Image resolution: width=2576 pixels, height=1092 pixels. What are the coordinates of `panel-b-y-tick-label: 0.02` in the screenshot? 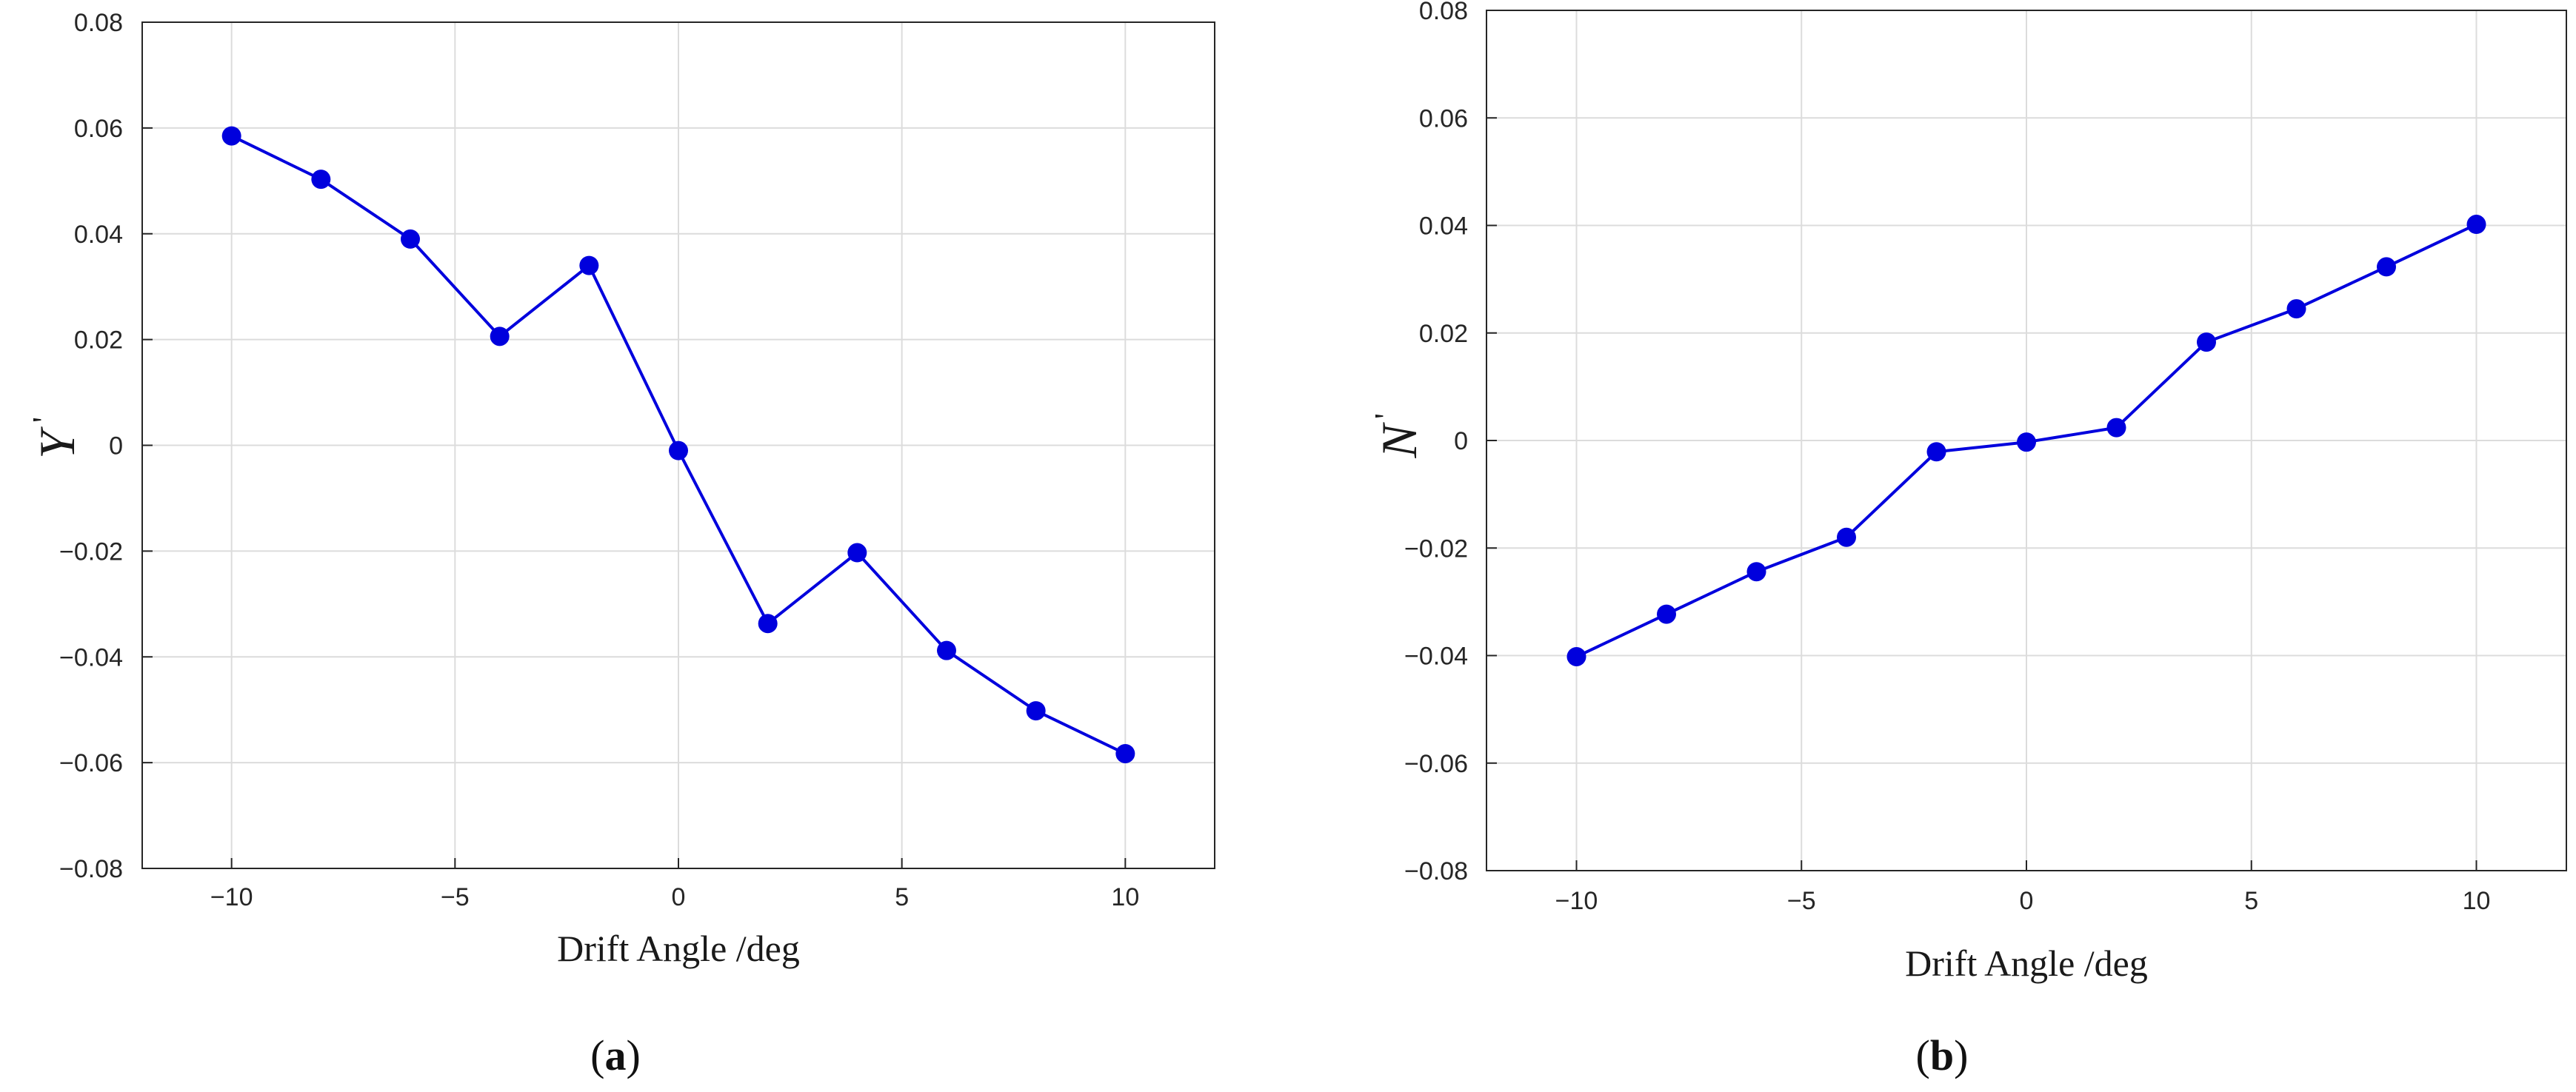 It's located at (1443, 334).